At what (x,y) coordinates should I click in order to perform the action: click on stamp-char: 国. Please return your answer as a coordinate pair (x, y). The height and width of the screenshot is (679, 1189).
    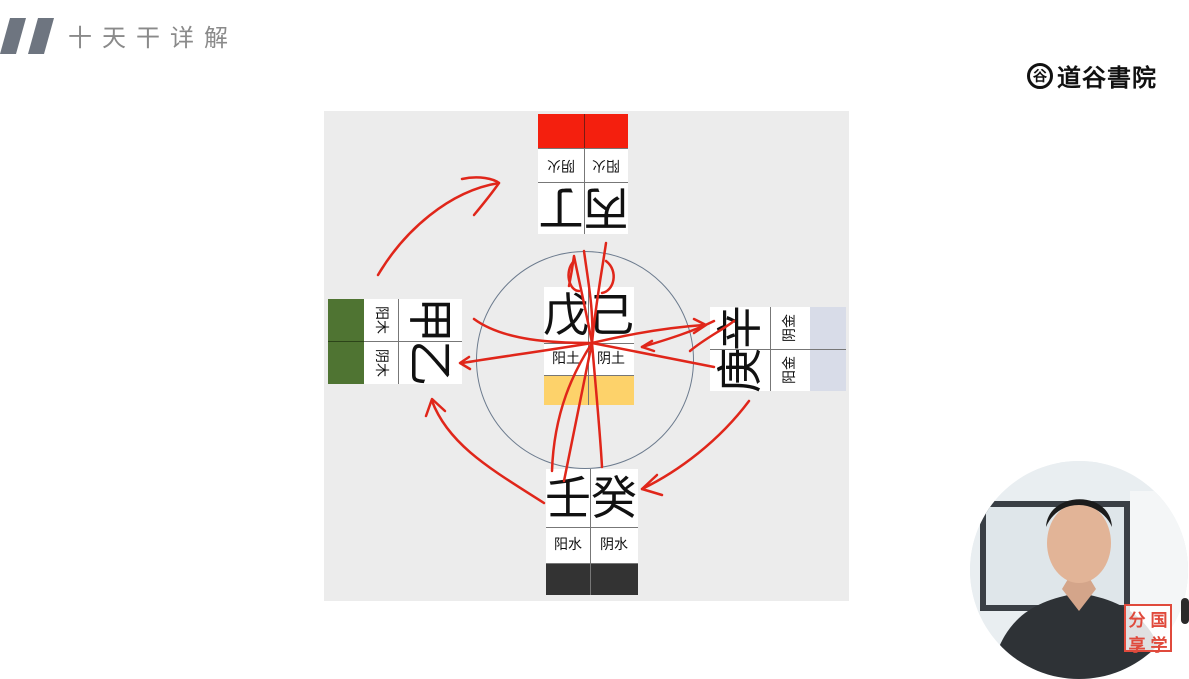
    Looking at the image, I should click on (1159, 621).